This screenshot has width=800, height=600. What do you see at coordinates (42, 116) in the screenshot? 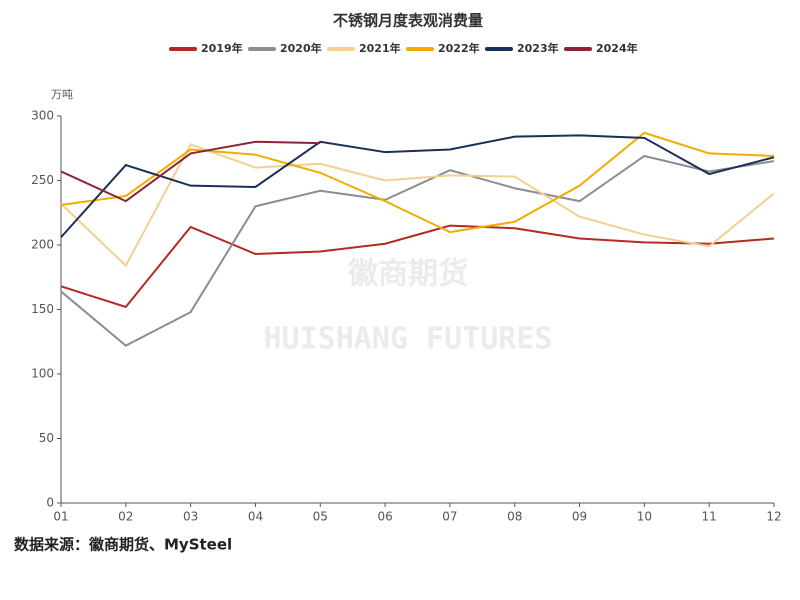
I see `y-tick-label: 300` at bounding box center [42, 116].